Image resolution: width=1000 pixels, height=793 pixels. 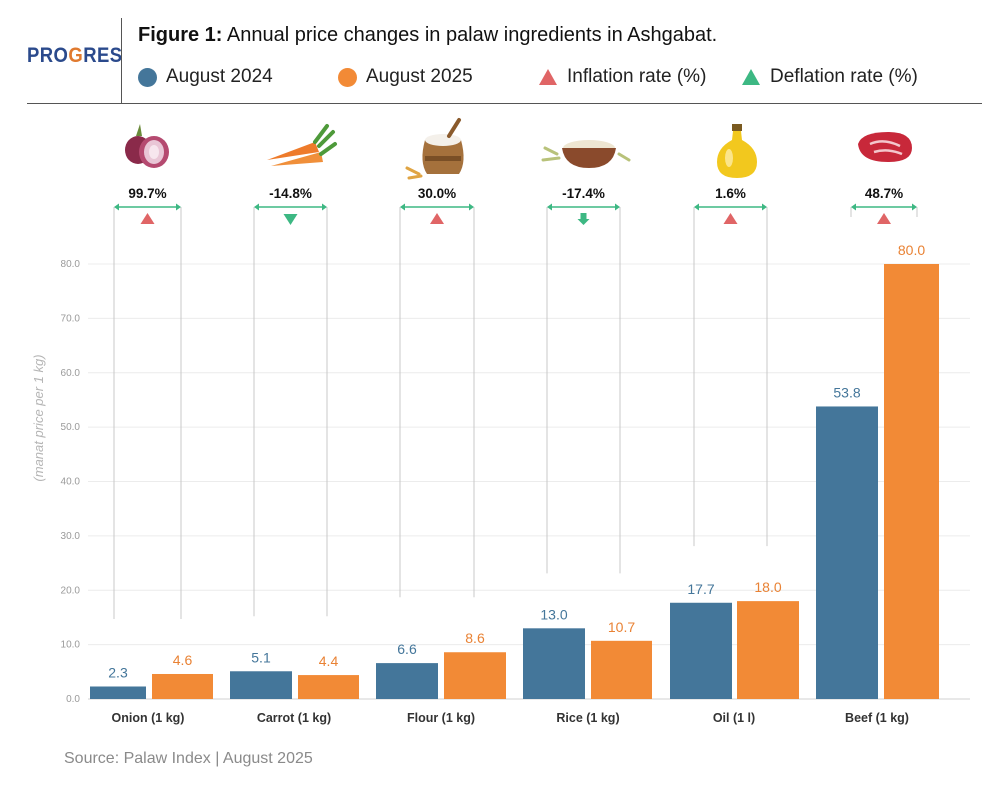 I want to click on legend-item-deflation: Deflation rate (%), so click(x=829, y=77).